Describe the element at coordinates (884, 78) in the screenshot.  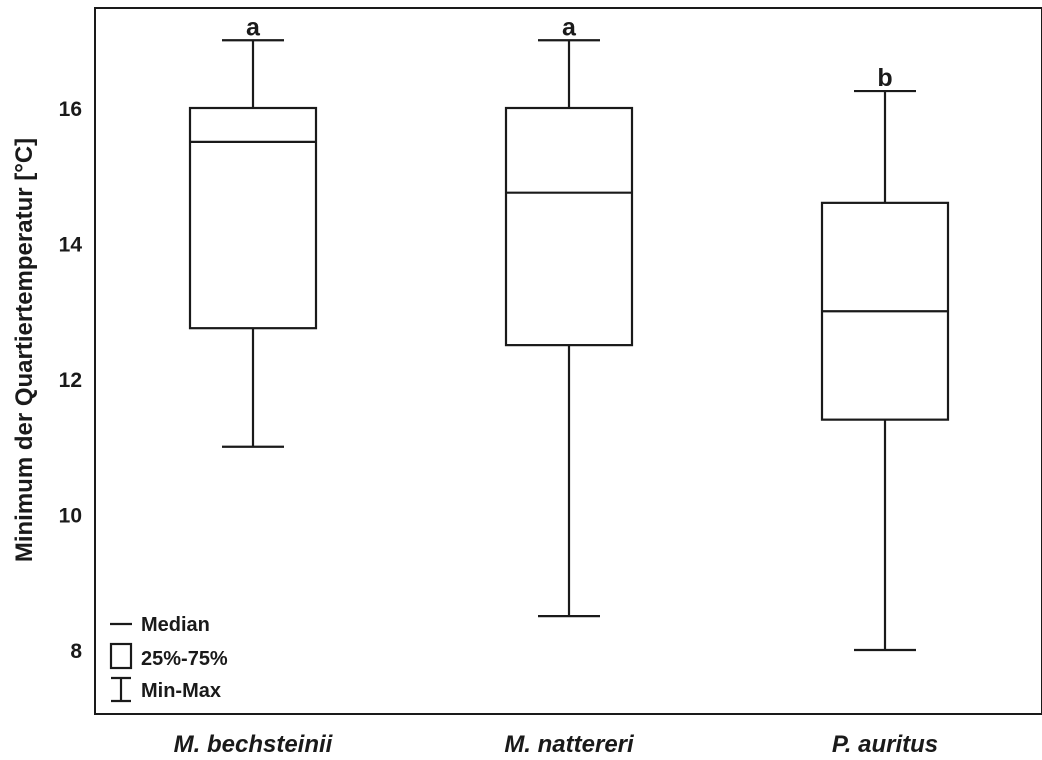
I see `significance-label: b` at that location.